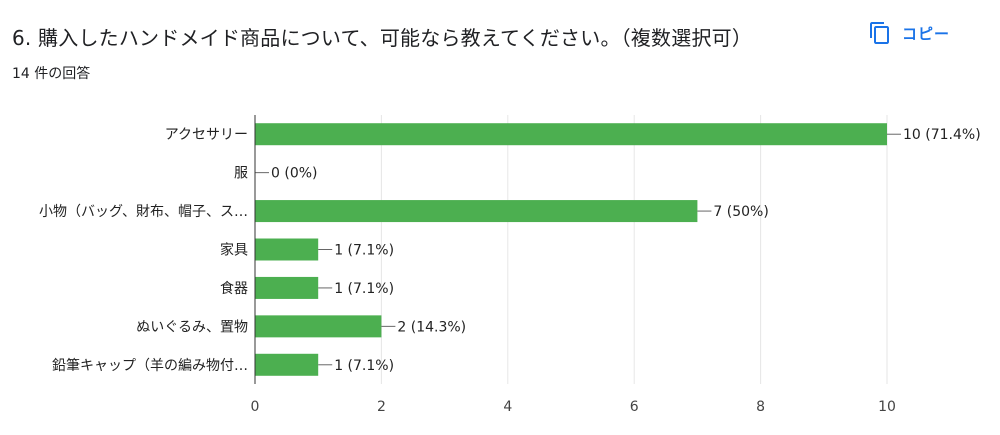  I want to click on copy-icon, so click(880, 33).